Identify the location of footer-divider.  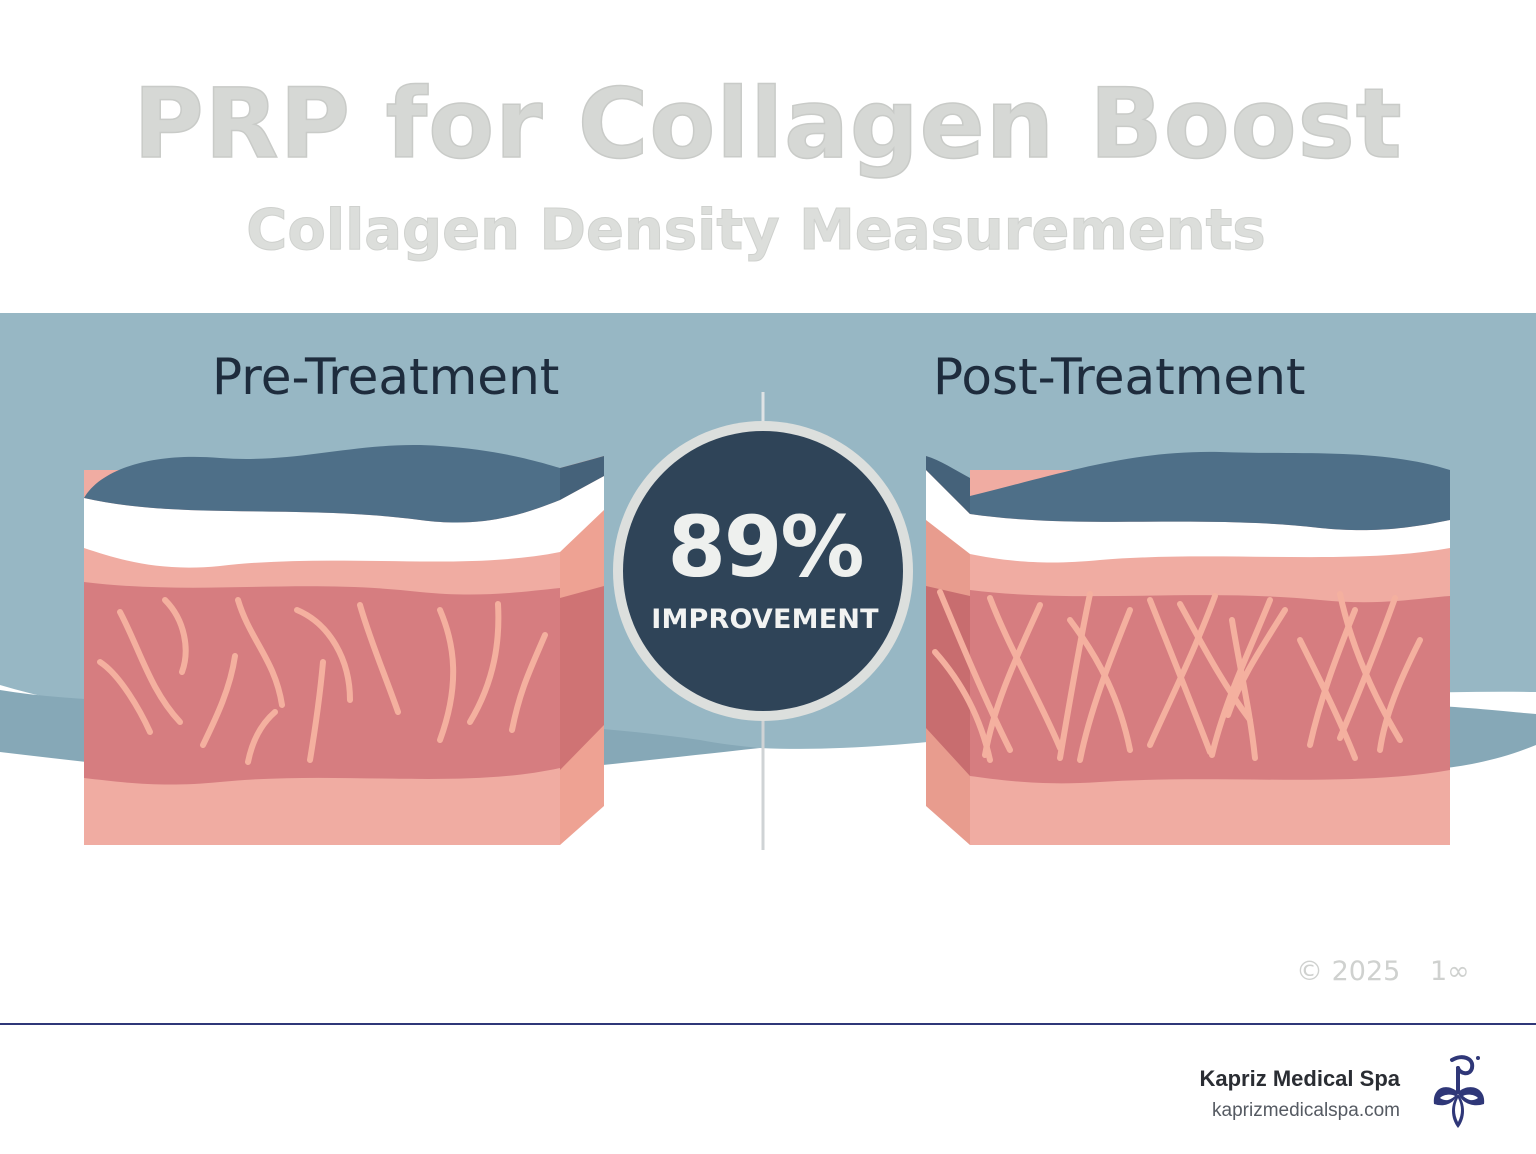
(768, 1024).